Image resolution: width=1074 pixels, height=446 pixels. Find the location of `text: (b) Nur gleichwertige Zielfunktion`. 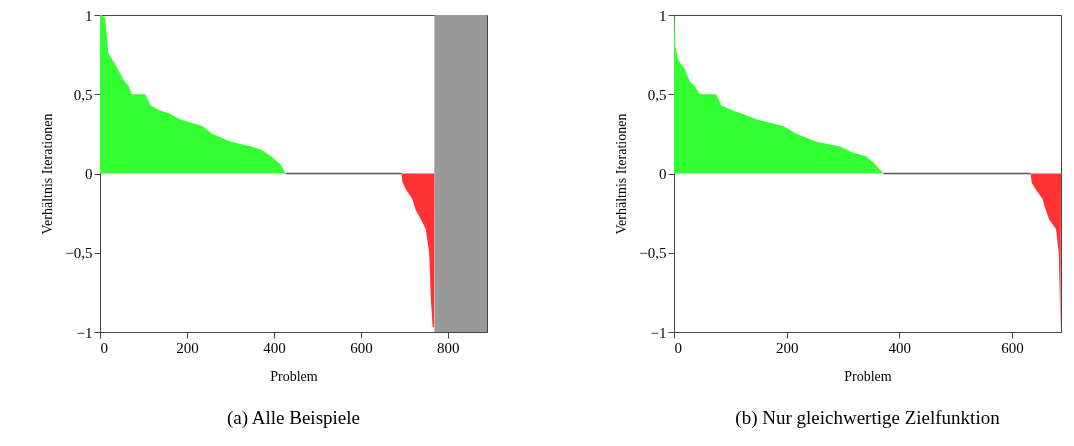

text: (b) Nur gleichwertige Zielfunktion is located at coordinates (868, 418).